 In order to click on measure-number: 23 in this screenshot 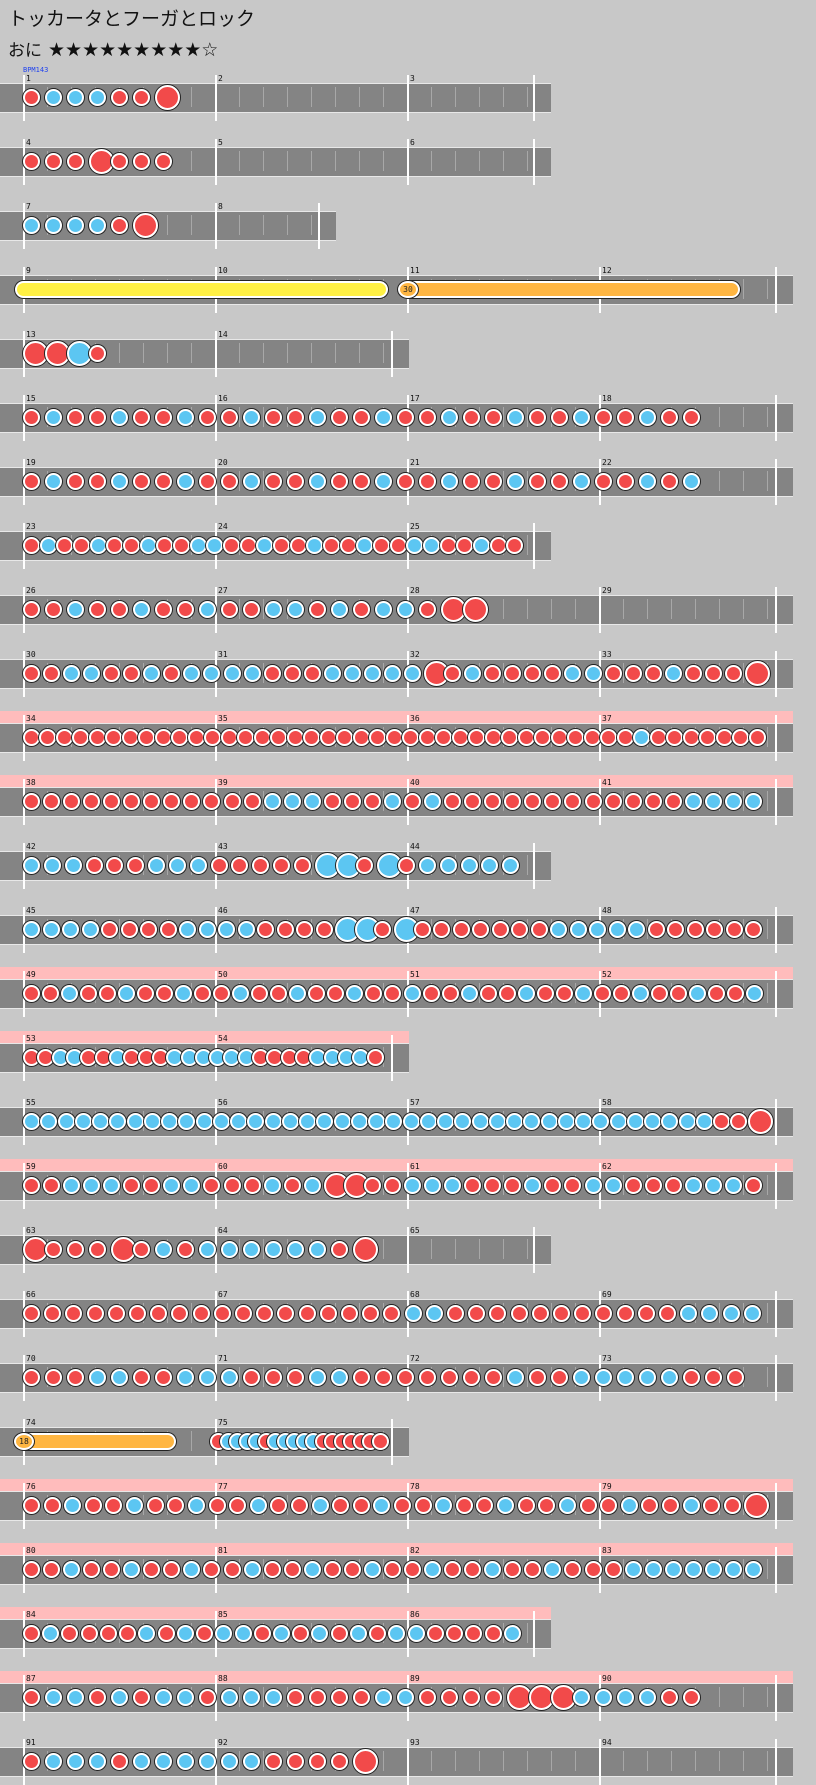, I will do `click(31, 526)`.